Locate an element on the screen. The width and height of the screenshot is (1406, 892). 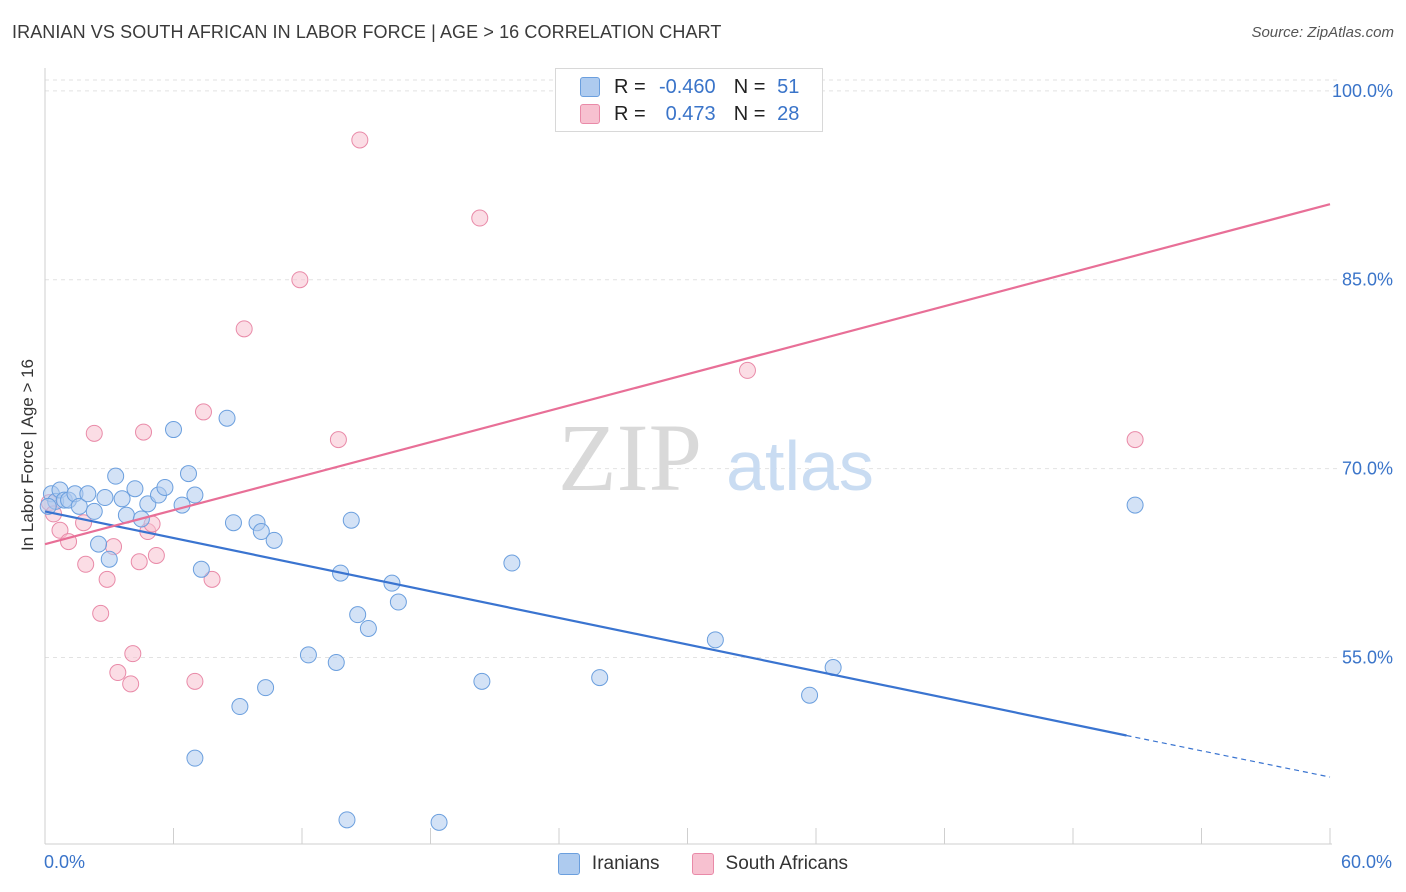
series-legend-item-south-africans: South Africans is located at coordinates (770, 864).